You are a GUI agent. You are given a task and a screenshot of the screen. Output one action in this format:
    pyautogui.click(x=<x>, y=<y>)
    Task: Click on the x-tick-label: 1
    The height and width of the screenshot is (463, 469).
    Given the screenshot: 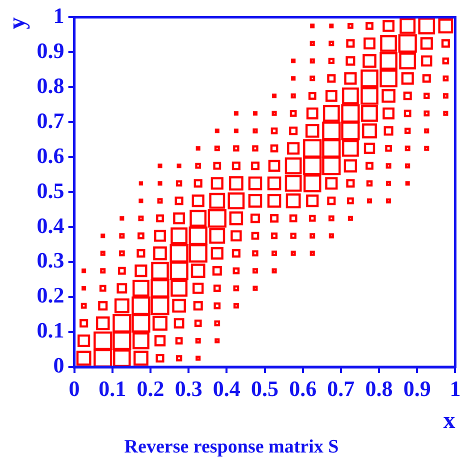 What is the action you would take?
    pyautogui.click(x=455, y=388)
    